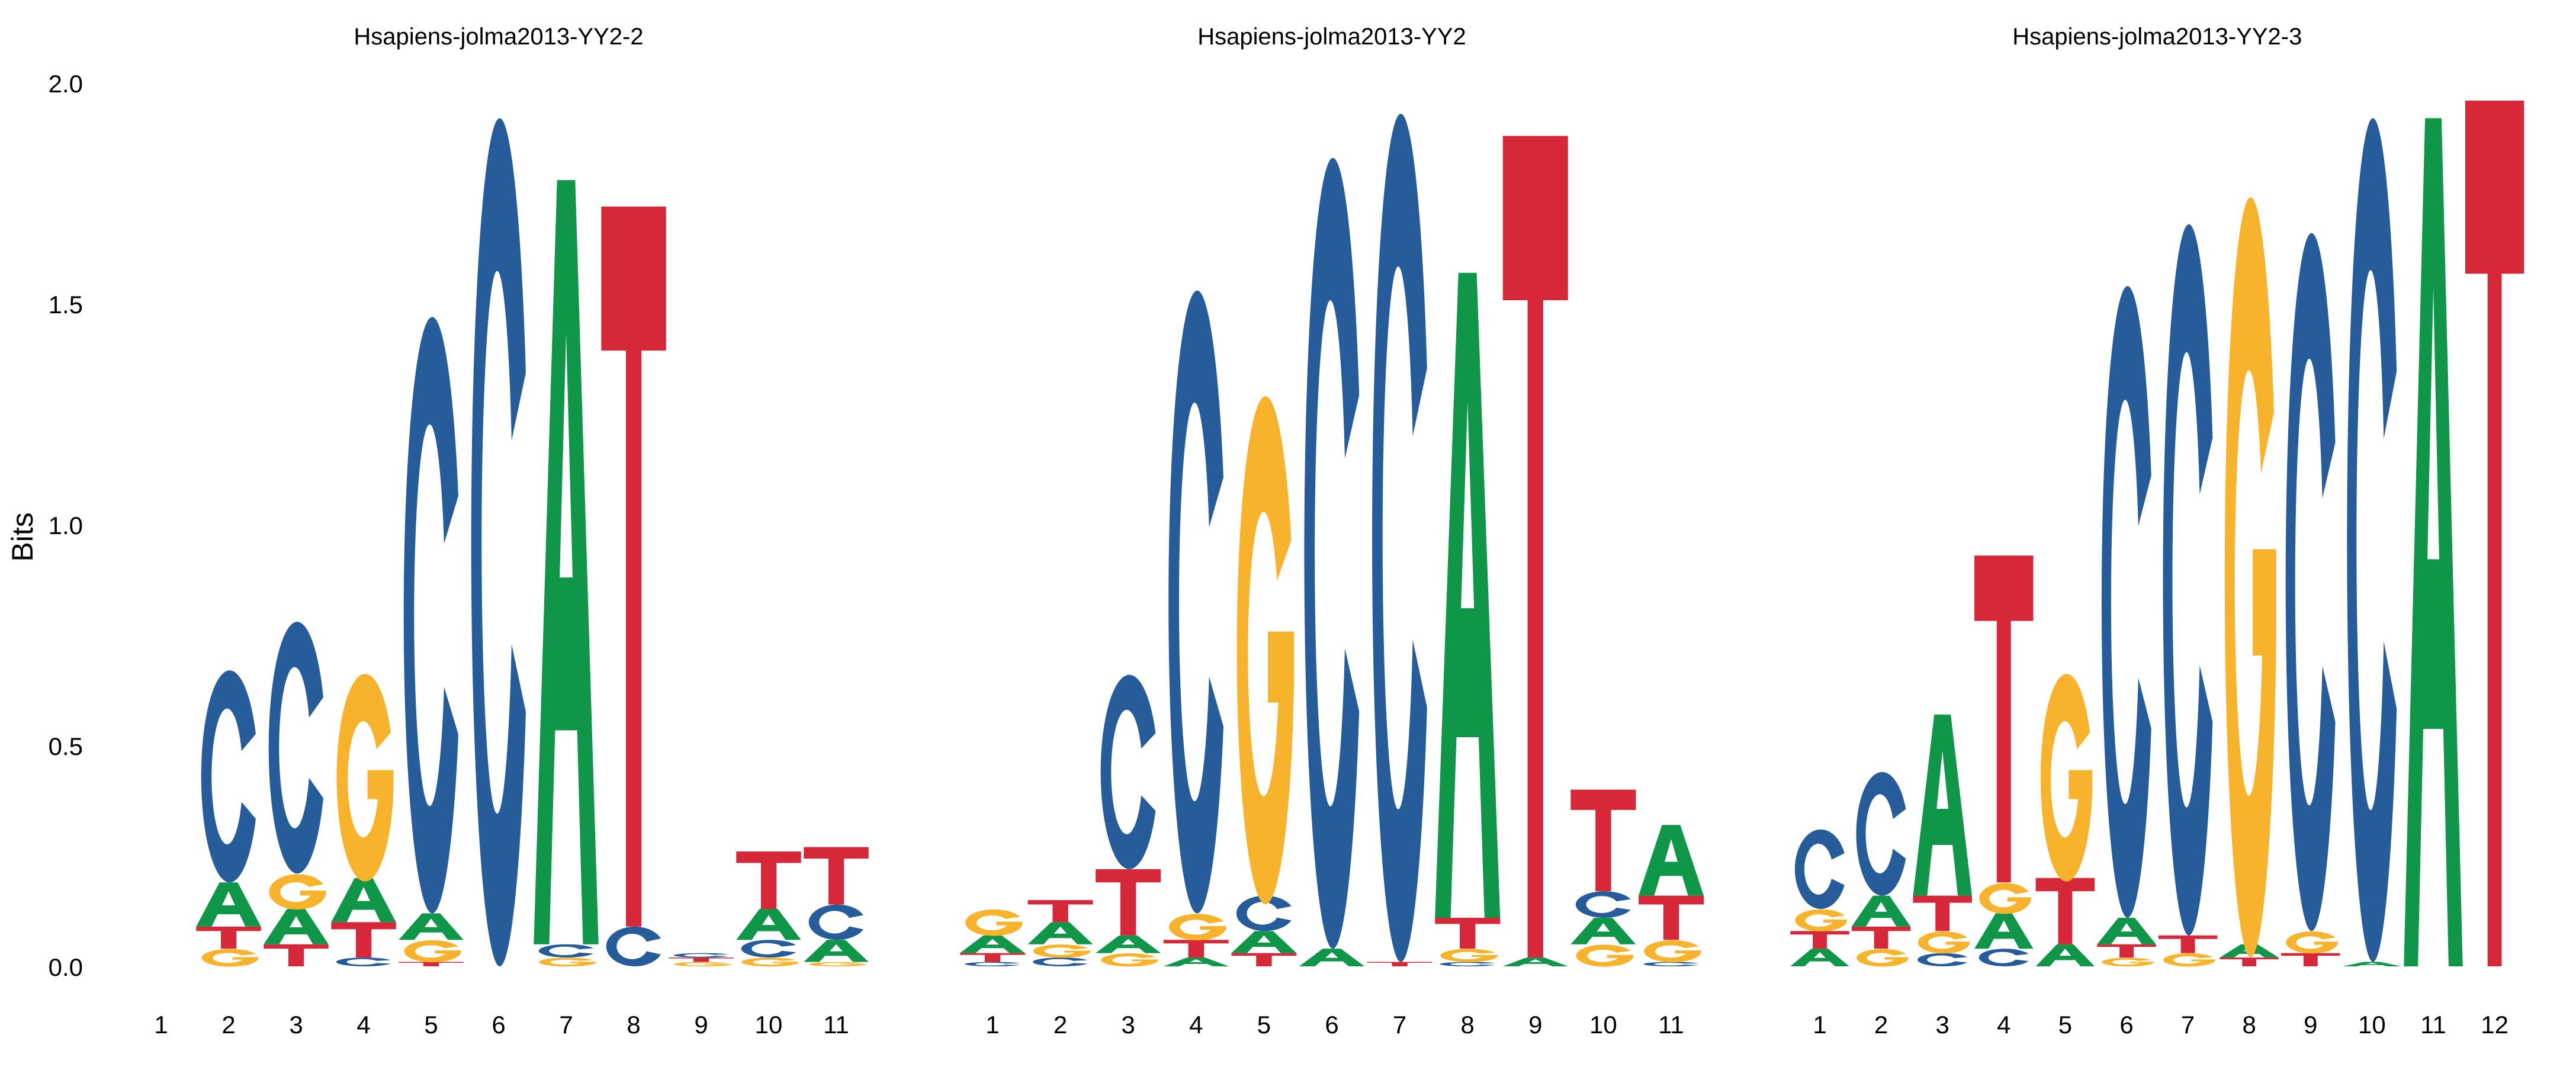 The width and height of the screenshot is (2576, 1083). I want to click on y-tick-label: 1.0, so click(66, 526).